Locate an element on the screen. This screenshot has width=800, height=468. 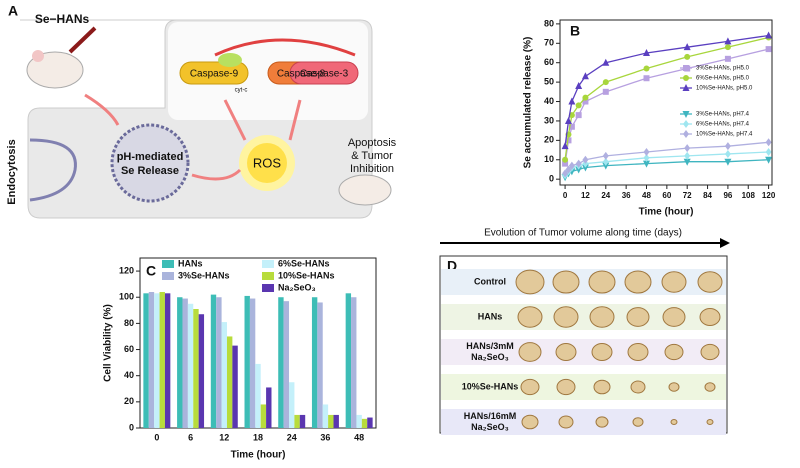
legend-label: 3%Se-HANs, pH7.4 is located at coordinates (723, 115).